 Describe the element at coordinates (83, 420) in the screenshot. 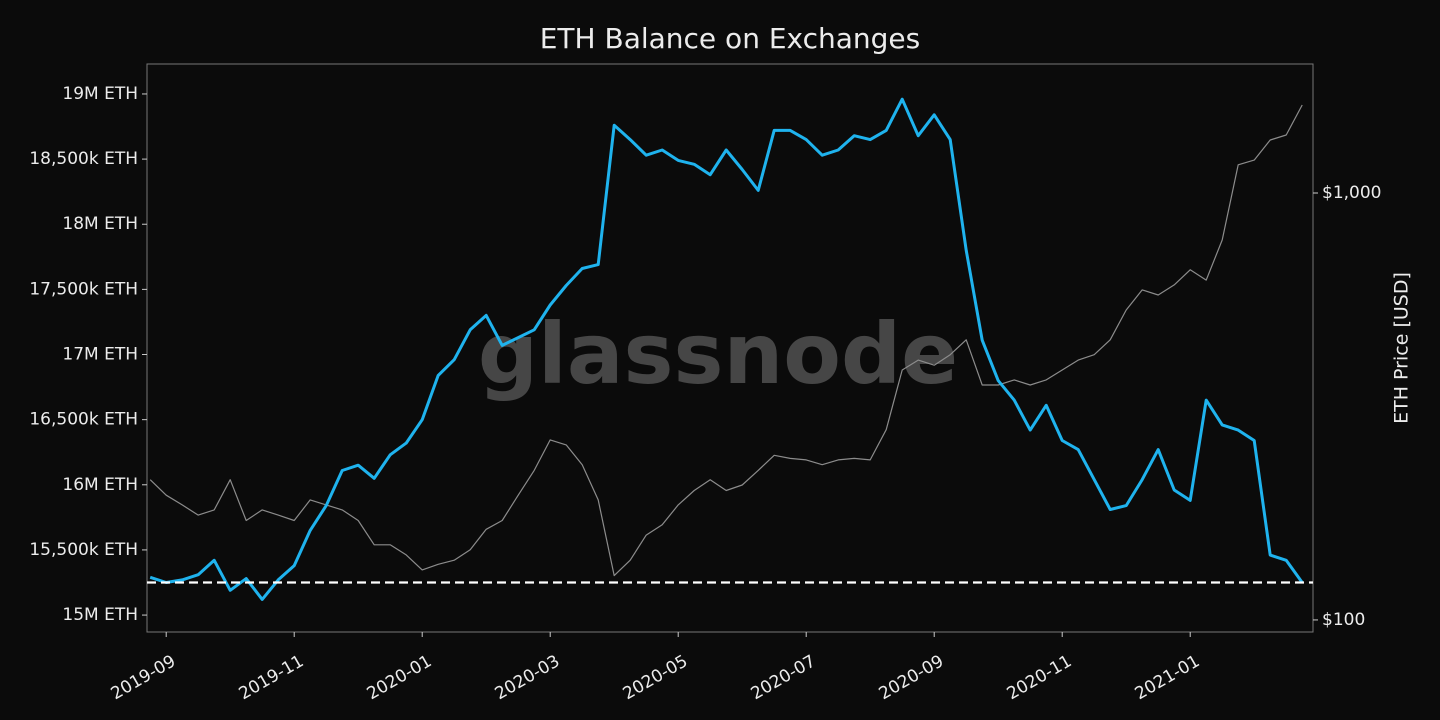

I see `y-tick-label: 16,500k ETH` at that location.